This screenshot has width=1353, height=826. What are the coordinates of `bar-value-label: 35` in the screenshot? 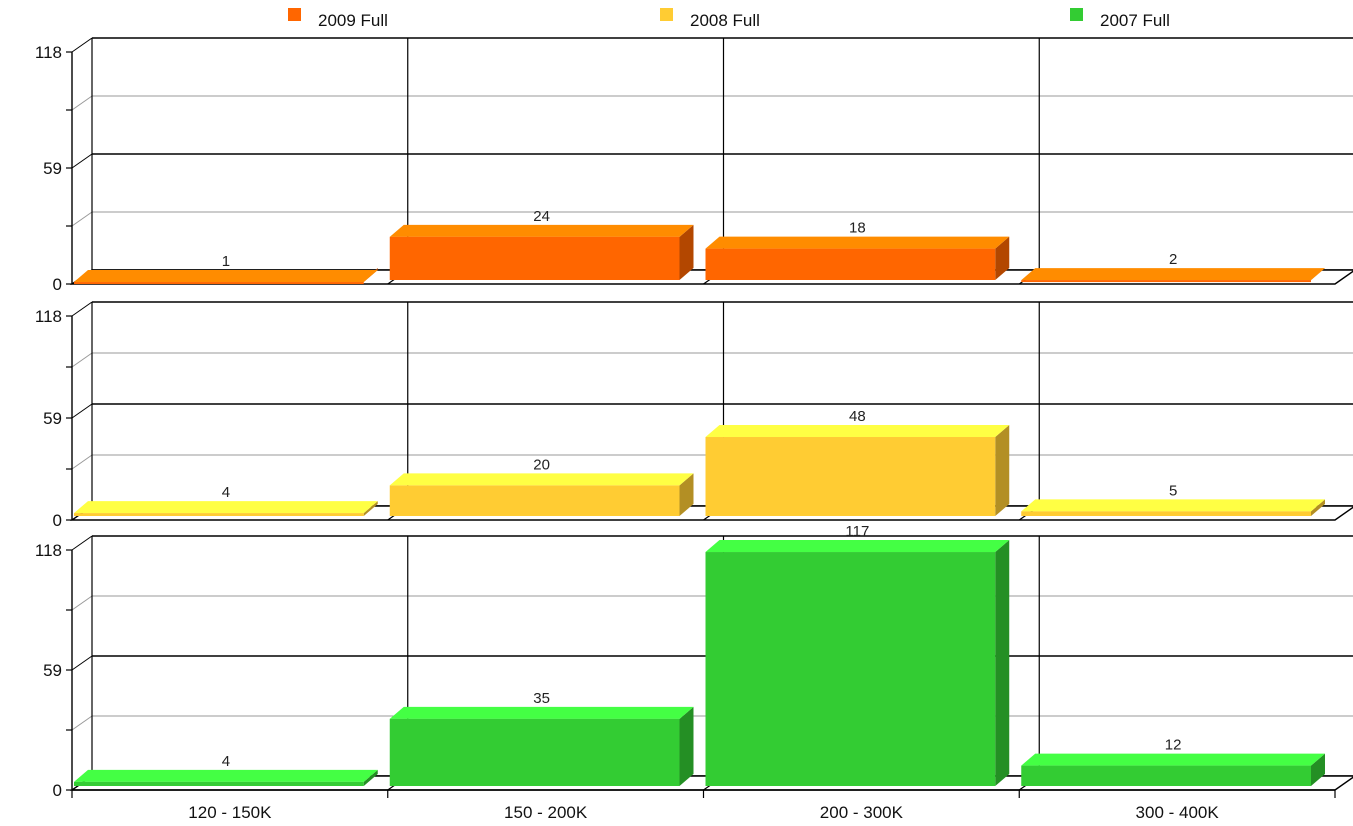 It's located at (541, 698).